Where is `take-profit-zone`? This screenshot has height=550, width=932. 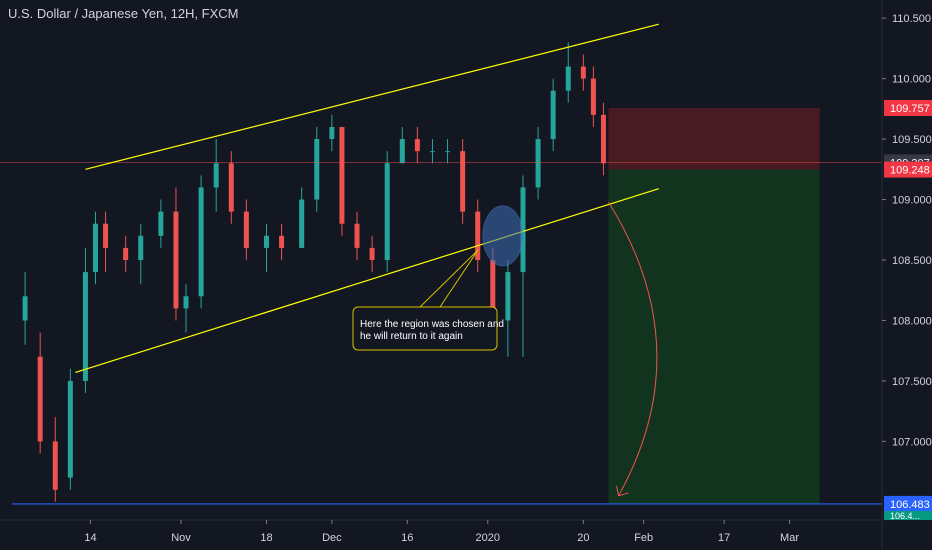 take-profit-zone is located at coordinates (714, 336).